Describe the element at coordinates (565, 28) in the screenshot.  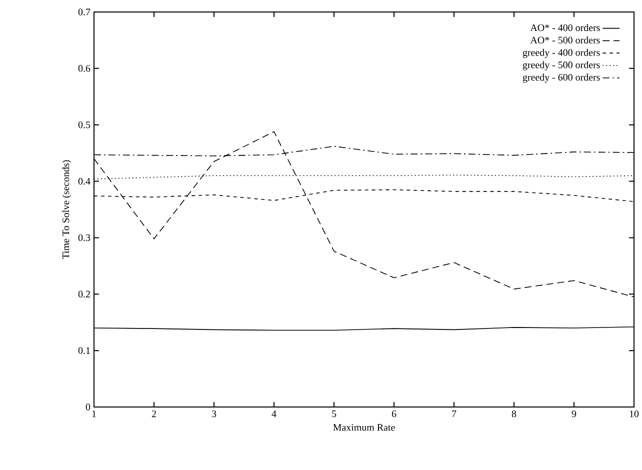
I see `legend-label: AO* - 400 orders` at that location.